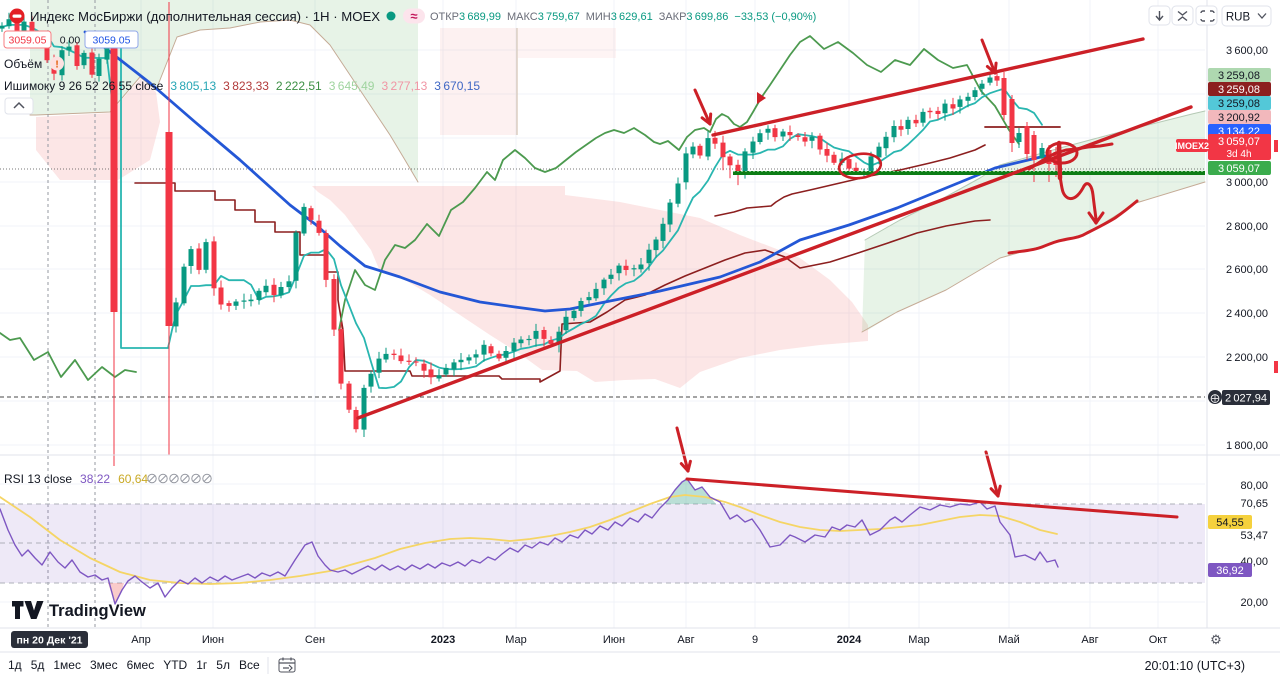  I want to click on svg-text: 2024, so click(849, 640).